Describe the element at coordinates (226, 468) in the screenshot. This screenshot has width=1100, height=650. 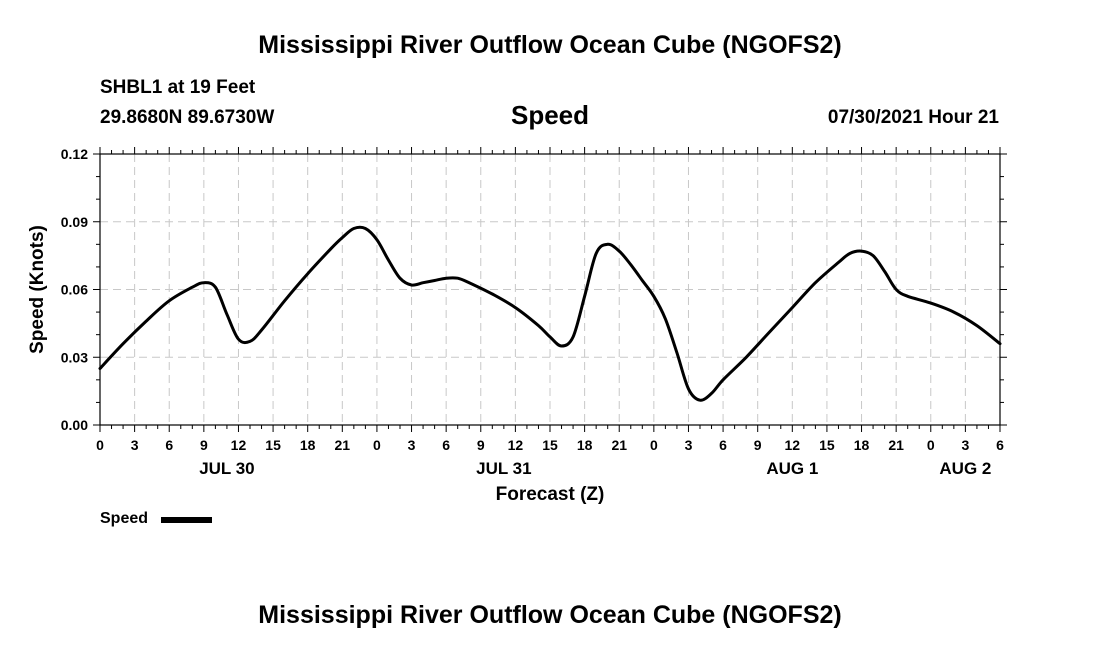
I see `date-label: JUL 30` at that location.